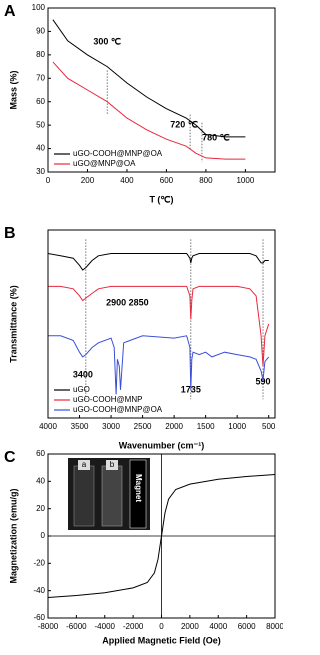  What do you see at coordinates (39, 617) in the screenshot?
I see `y-tick-label: -60` at bounding box center [39, 617].